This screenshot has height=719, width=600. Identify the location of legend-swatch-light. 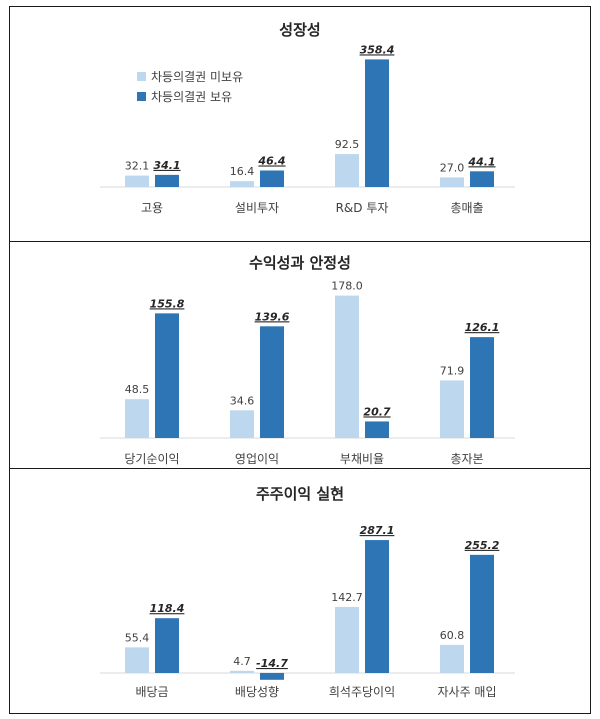
(141, 76).